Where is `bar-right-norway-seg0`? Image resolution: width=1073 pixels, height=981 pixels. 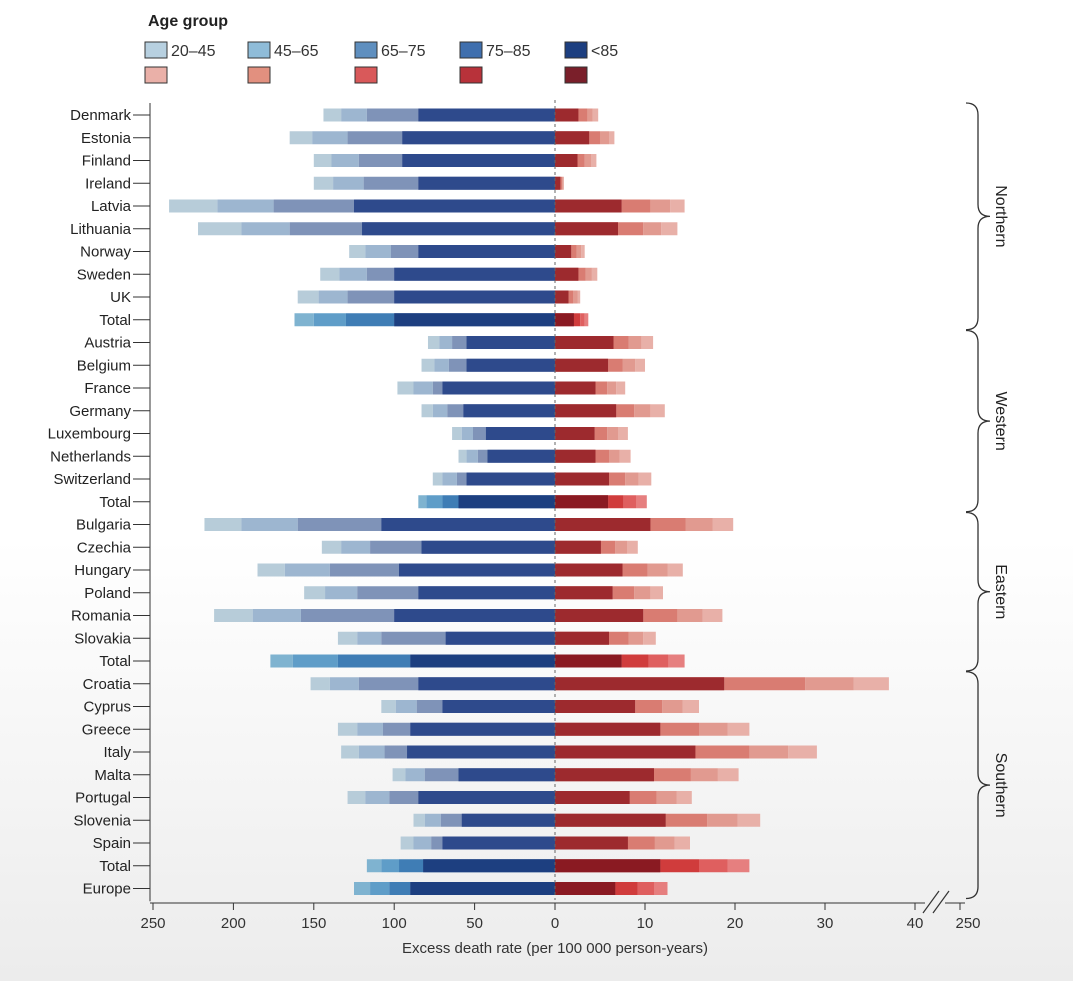
bar-right-norway-seg0 is located at coordinates (583, 251).